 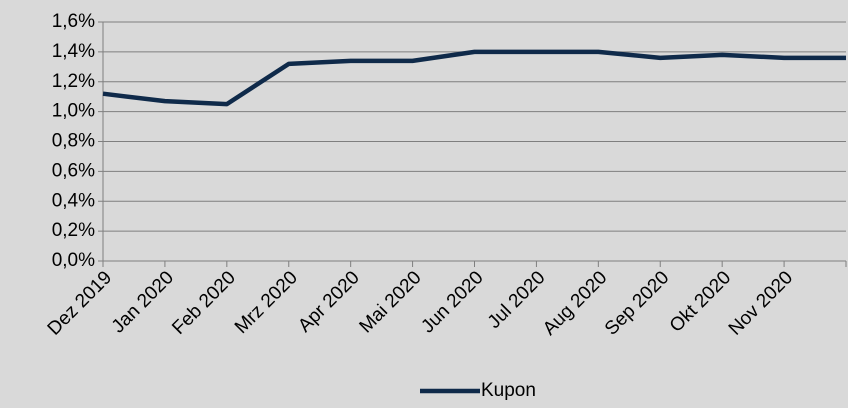 What do you see at coordinates (508, 390) in the screenshot?
I see `legend-label: Kupon` at bounding box center [508, 390].